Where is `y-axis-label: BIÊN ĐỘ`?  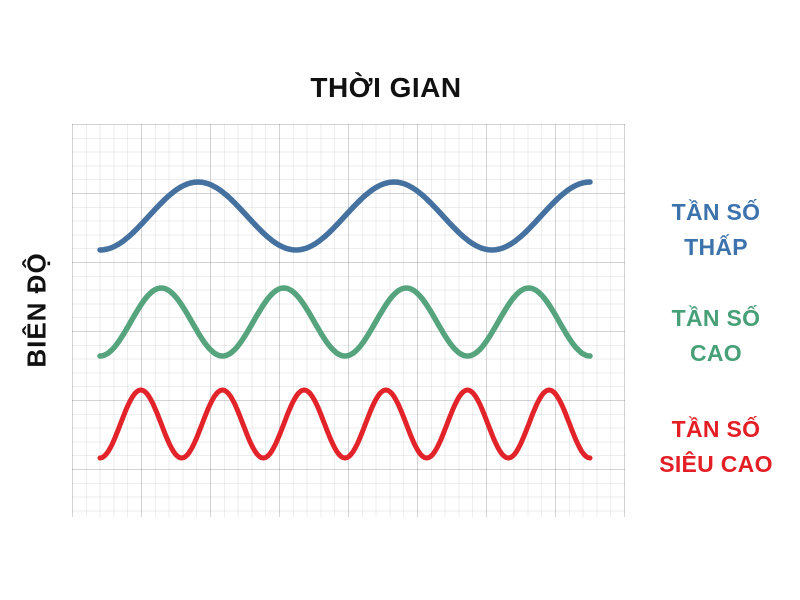 y-axis-label: BIÊN ĐỘ is located at coordinates (36, 310).